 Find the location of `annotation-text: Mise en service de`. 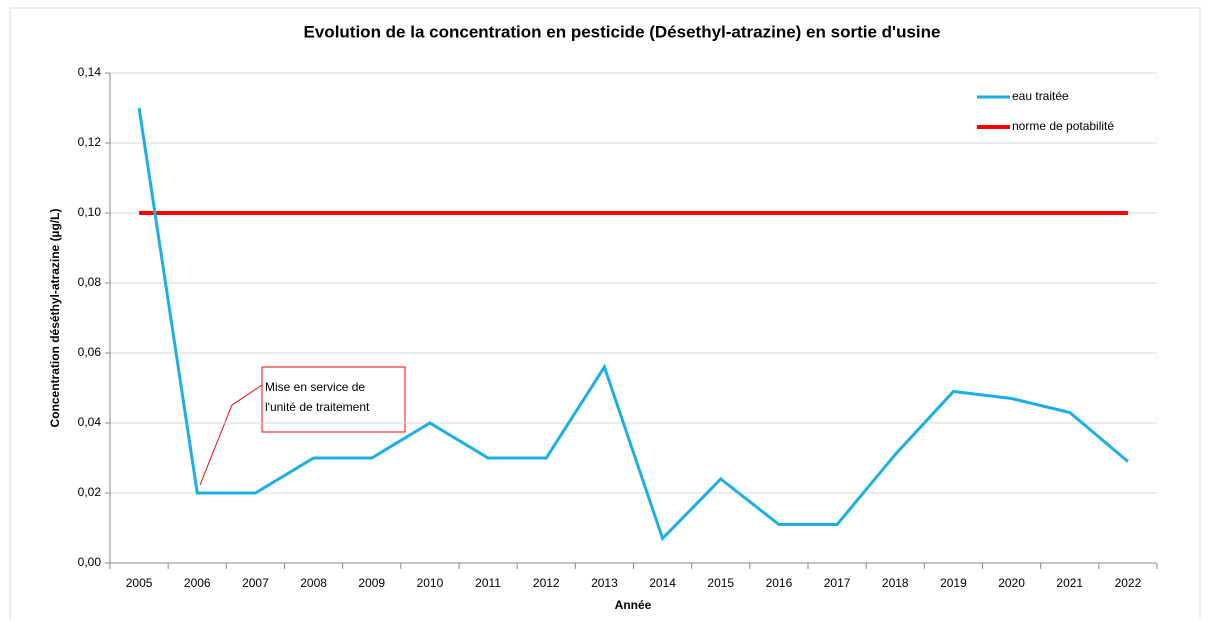

annotation-text: Mise en service de is located at coordinates (315, 387).